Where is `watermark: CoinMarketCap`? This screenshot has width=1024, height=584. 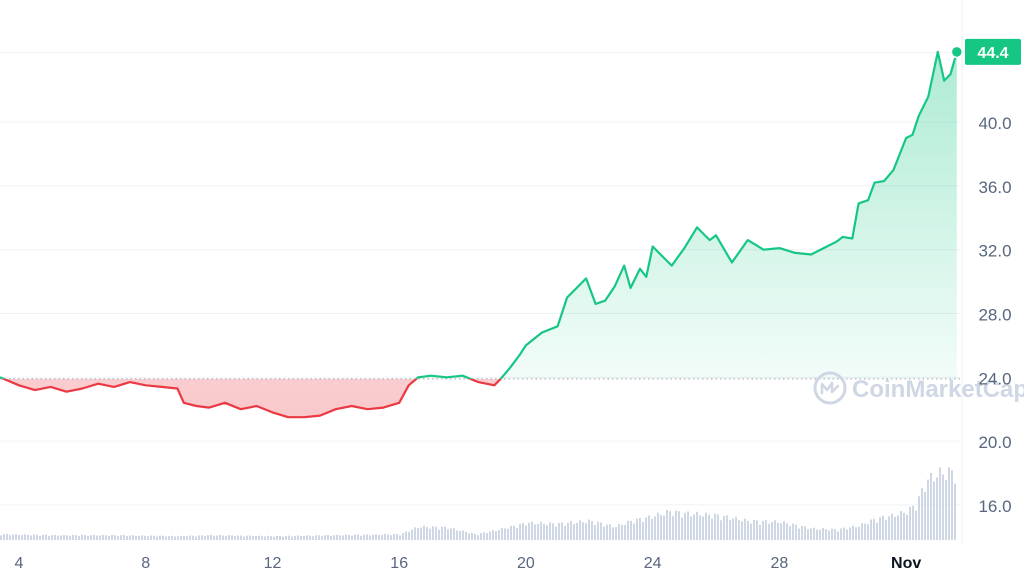 watermark: CoinMarketCap is located at coordinates (918, 388).